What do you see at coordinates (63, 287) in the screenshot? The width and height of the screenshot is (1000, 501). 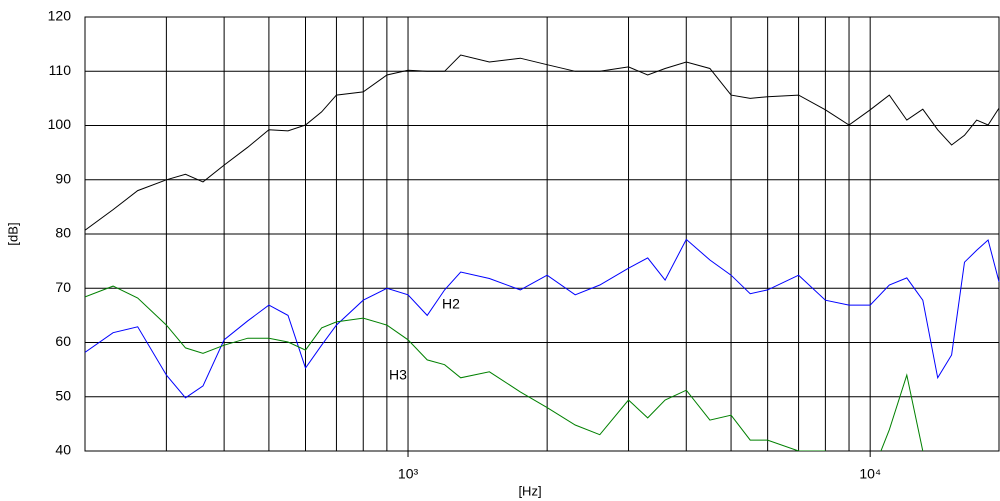 I see `y-tick-label: 70` at bounding box center [63, 287].